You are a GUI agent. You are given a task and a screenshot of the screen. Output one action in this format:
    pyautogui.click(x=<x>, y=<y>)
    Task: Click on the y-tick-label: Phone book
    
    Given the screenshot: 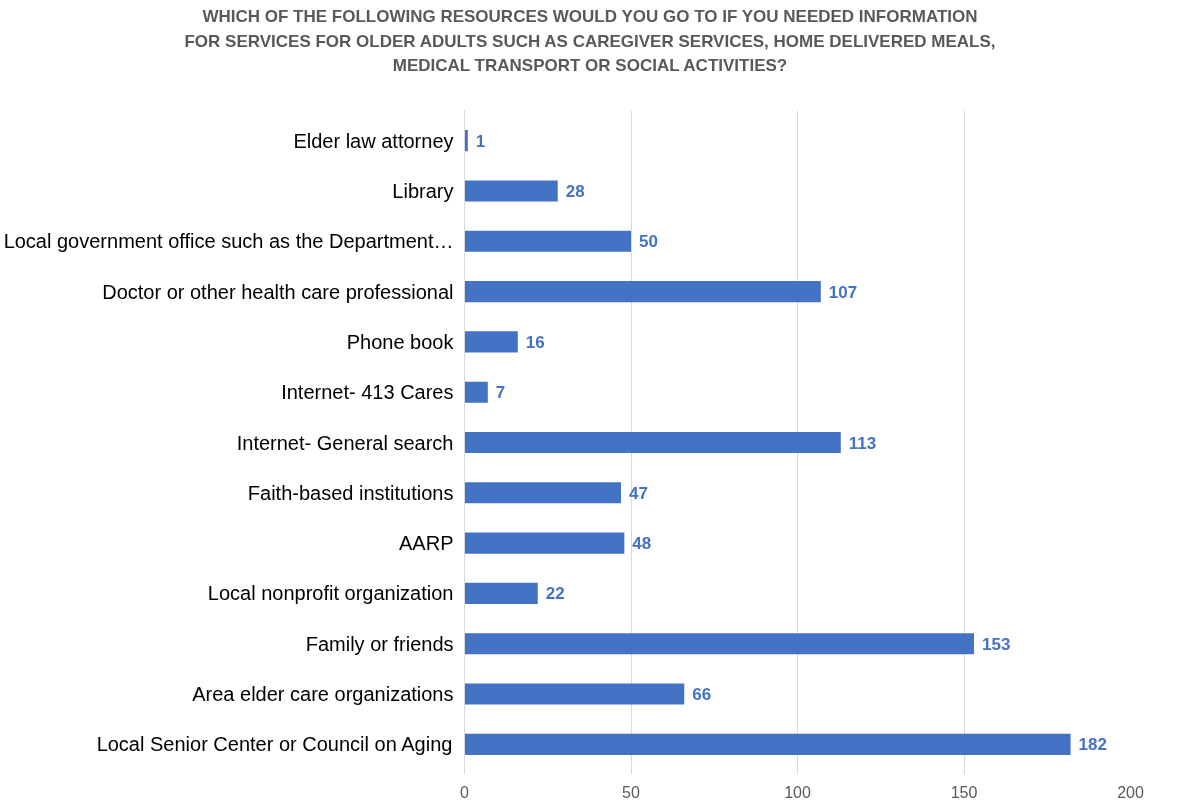 What is the action you would take?
    pyautogui.click(x=400, y=341)
    